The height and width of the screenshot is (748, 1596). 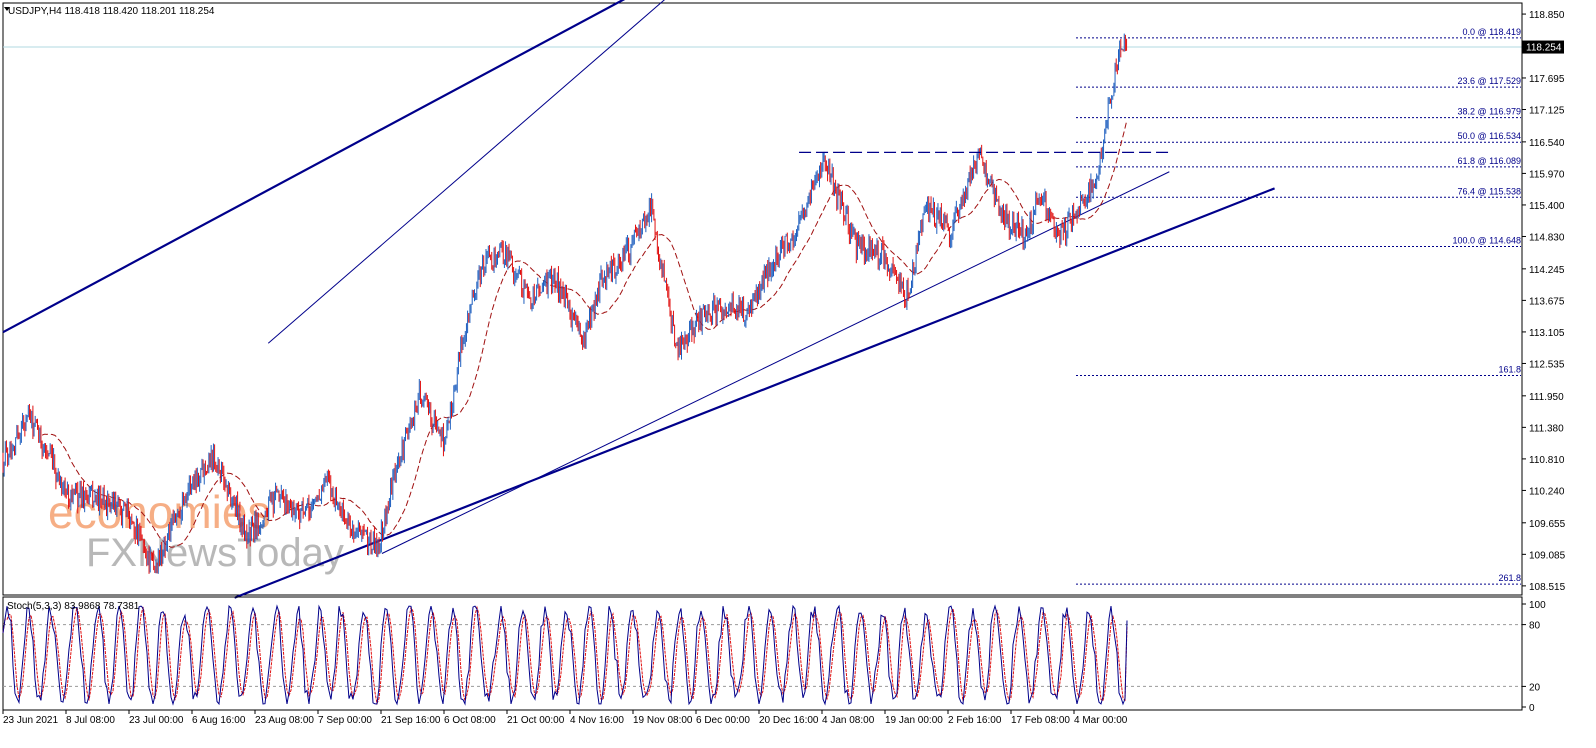 What do you see at coordinates (1547, 174) in the screenshot?
I see `price-tick-label: 115.970` at bounding box center [1547, 174].